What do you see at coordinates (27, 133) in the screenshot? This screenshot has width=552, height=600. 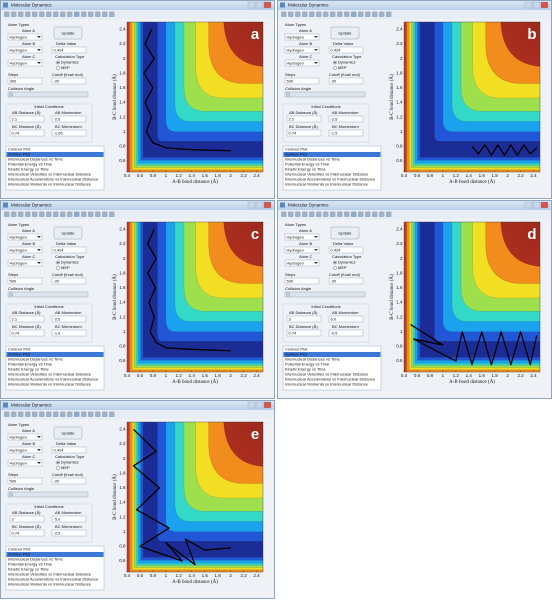 I see `bc-distance-input` at bounding box center [27, 133].